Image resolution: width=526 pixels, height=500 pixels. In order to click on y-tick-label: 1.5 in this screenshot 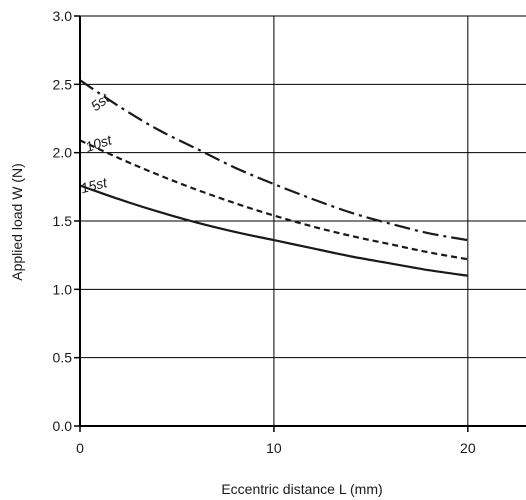, I will do `click(63, 221)`.